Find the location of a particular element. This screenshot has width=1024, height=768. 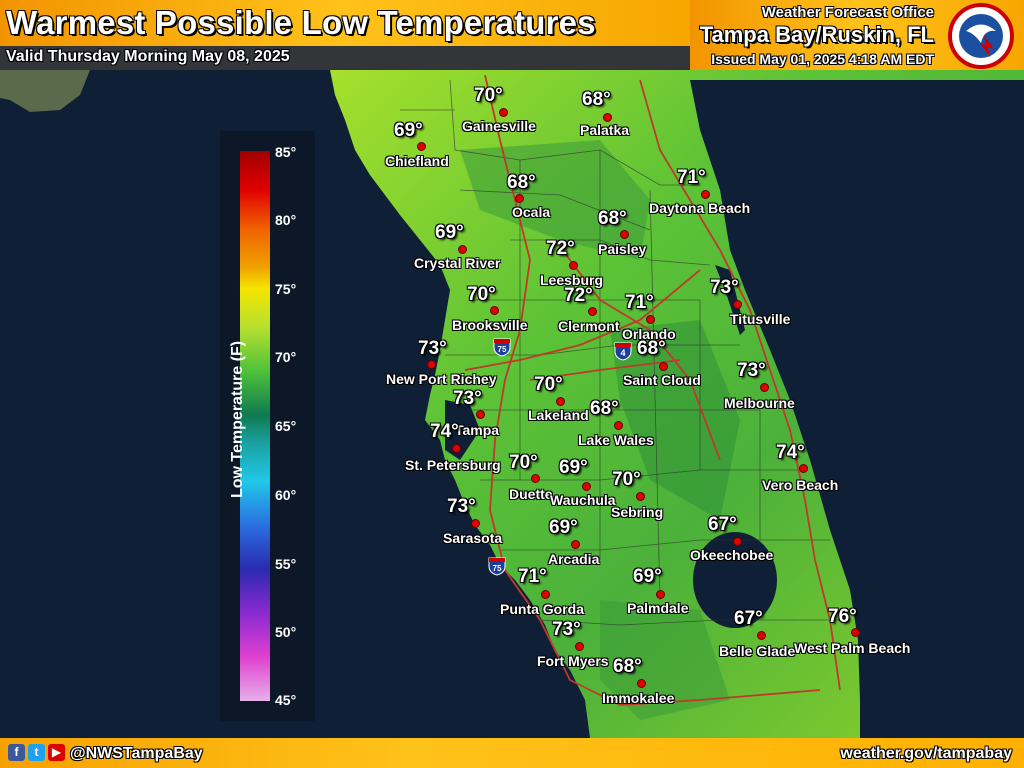

city-name: Belle Glade is located at coordinates (757, 651).